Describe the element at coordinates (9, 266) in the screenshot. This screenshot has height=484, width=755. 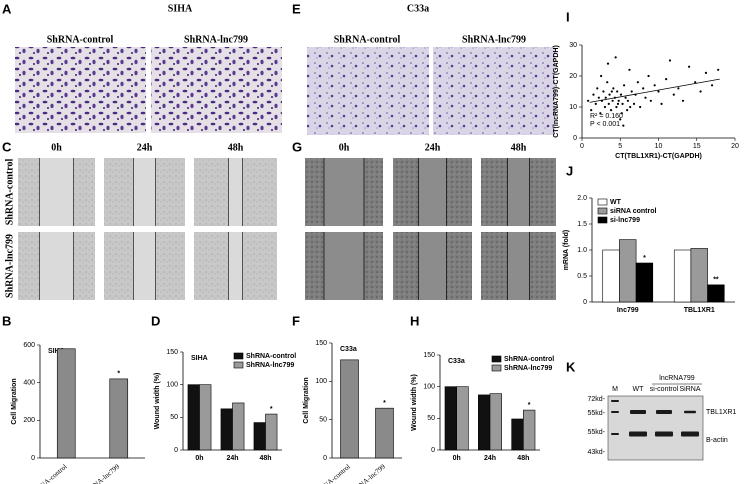
I see `row-label: ShRNA-lnc799` at that location.